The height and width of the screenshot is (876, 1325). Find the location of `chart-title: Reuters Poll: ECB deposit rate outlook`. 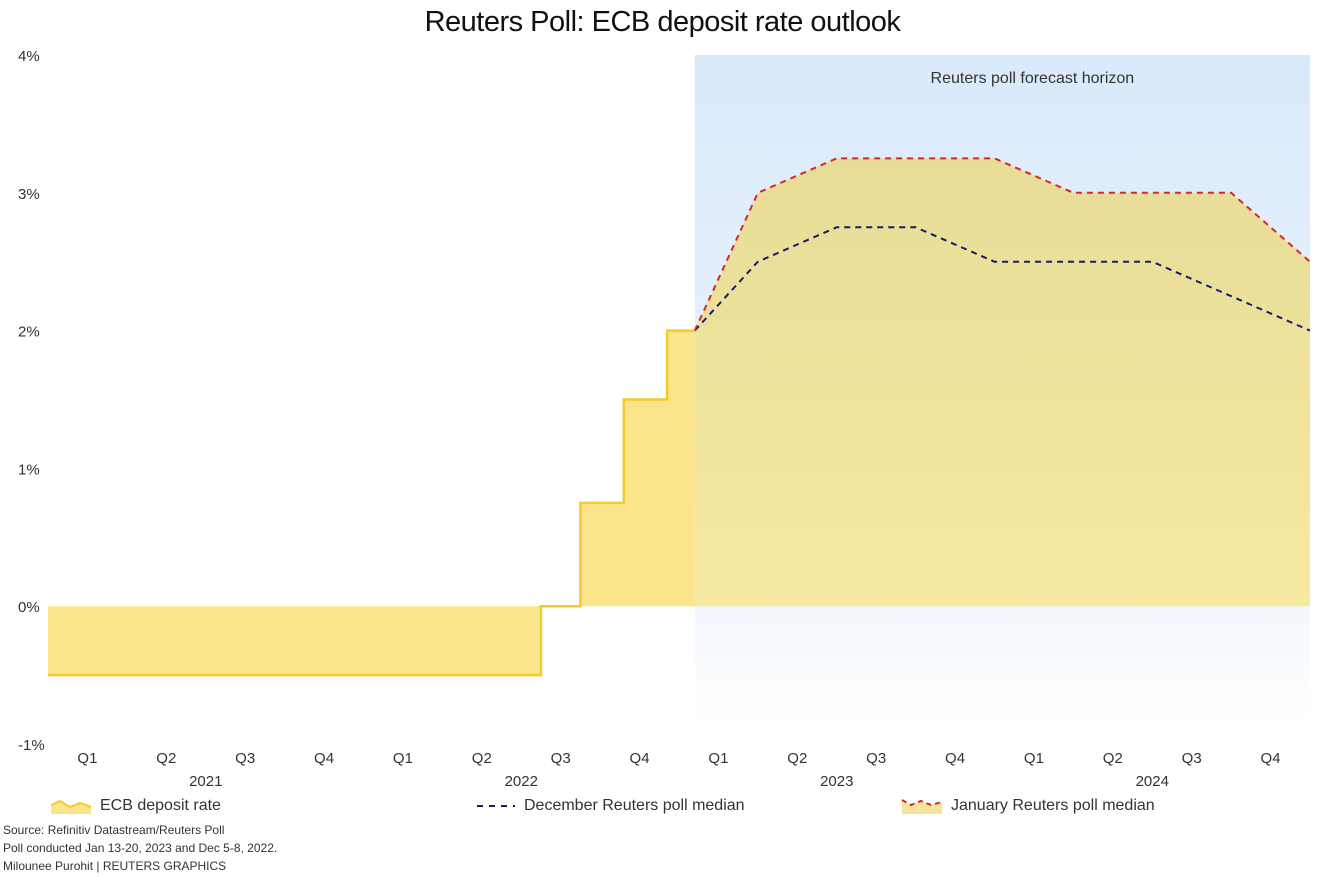

chart-title: Reuters Poll: ECB deposit rate outlook is located at coordinates (662, 22).